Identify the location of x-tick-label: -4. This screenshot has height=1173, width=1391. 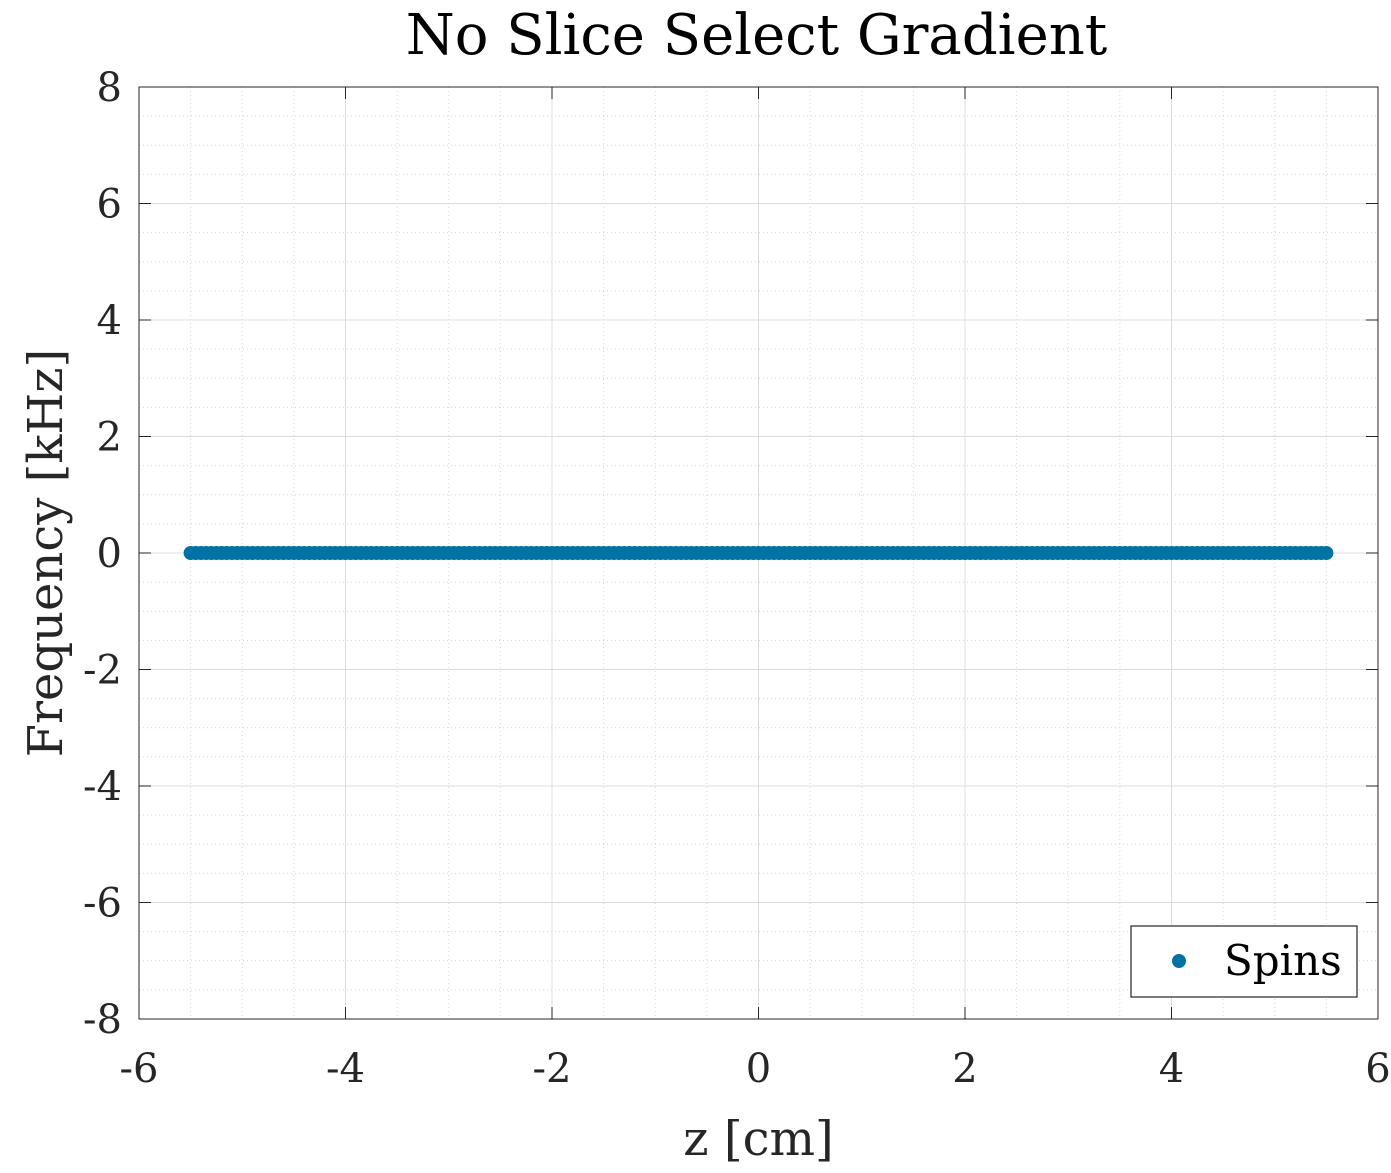
(345, 1069).